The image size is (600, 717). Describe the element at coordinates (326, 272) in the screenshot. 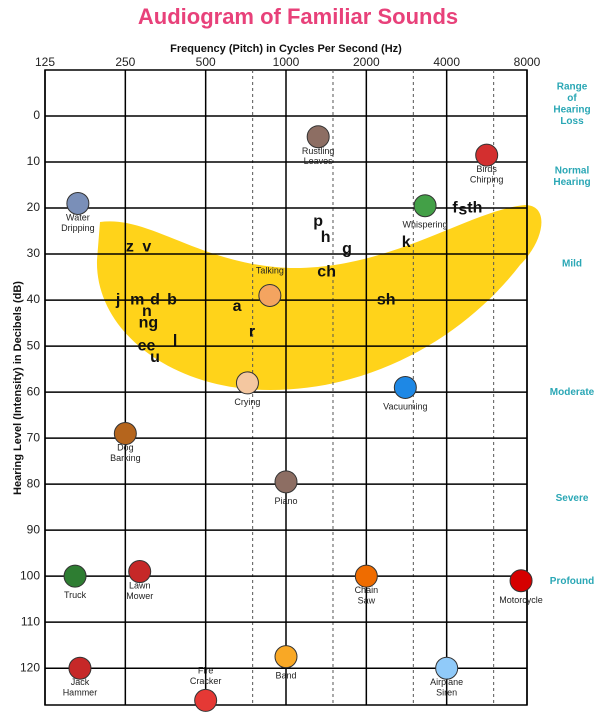

I see `phoneme: ch` at that location.